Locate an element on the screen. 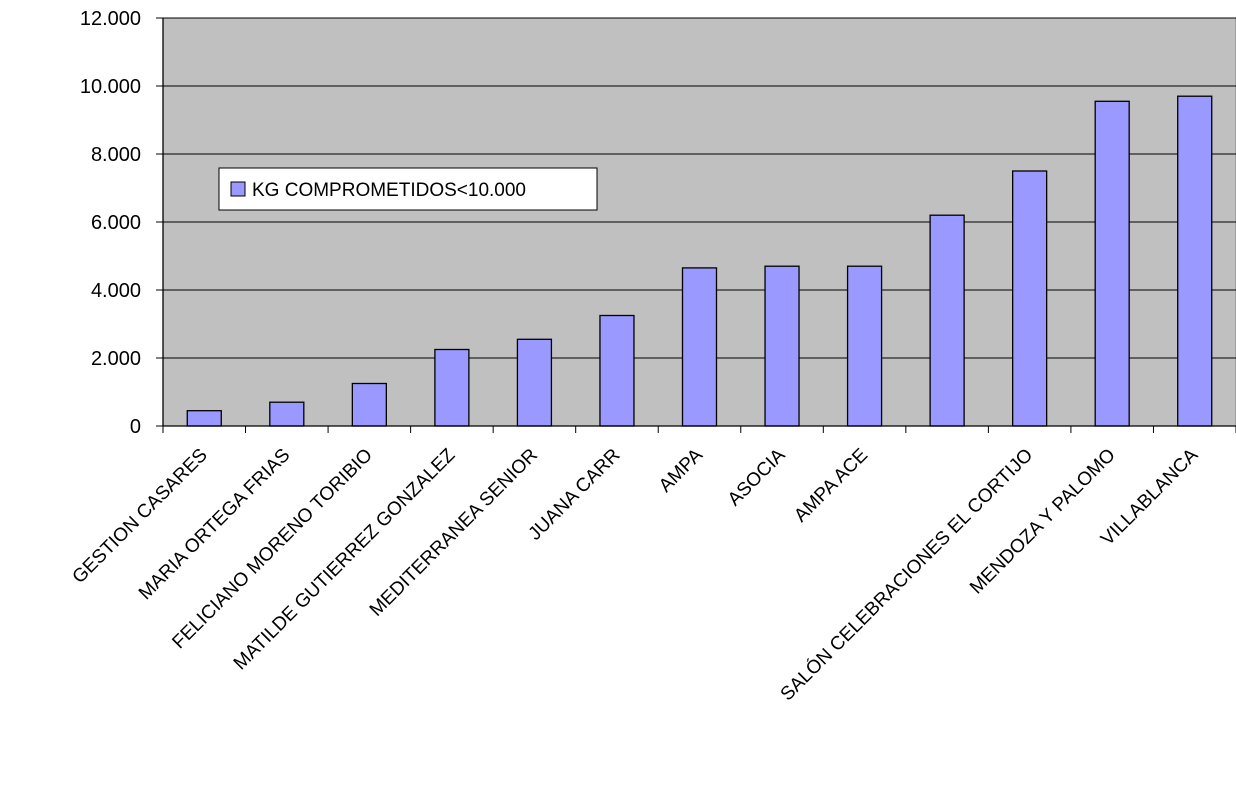 This screenshot has width=1236, height=798. legend: KG COMPROMETIDOS<10.000 is located at coordinates (408, 189).